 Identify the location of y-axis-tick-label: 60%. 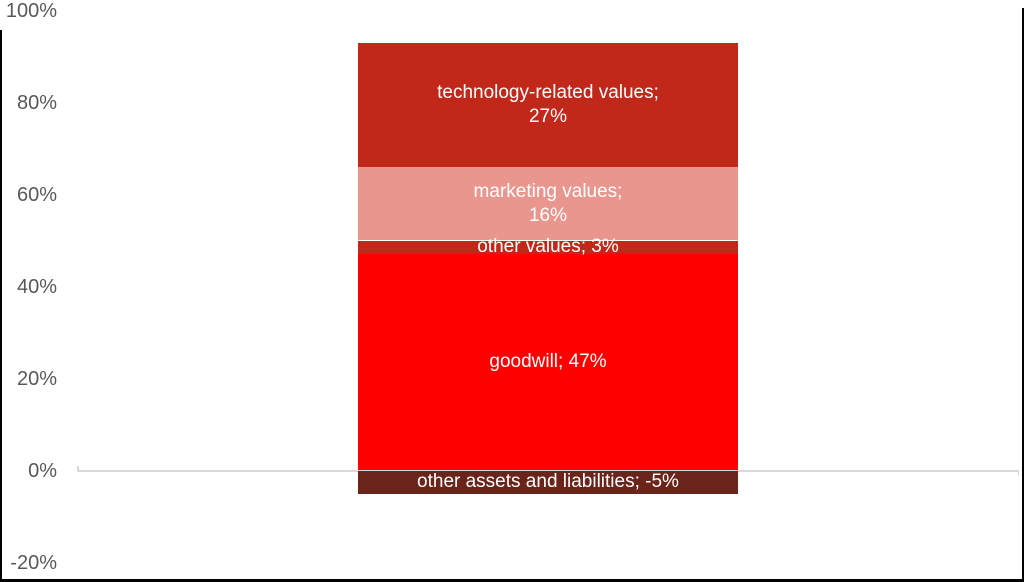
(36, 194).